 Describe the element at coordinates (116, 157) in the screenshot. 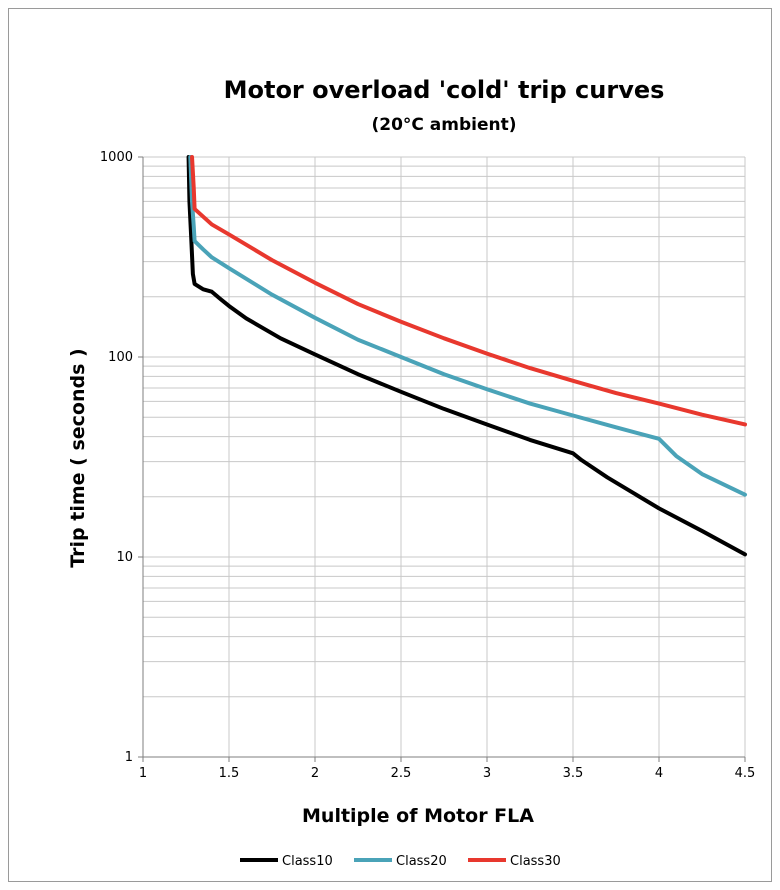

I see `y-tick-label: 1000` at that location.